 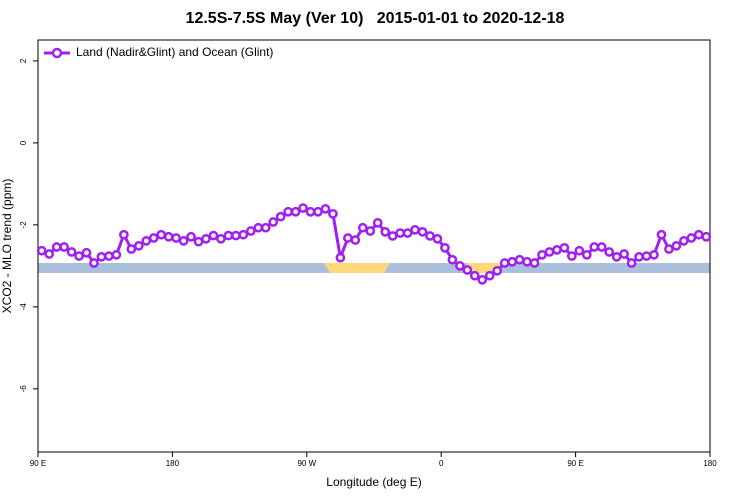 What do you see at coordinates (23, 60) in the screenshot?
I see `y-tick-label: 2` at bounding box center [23, 60].